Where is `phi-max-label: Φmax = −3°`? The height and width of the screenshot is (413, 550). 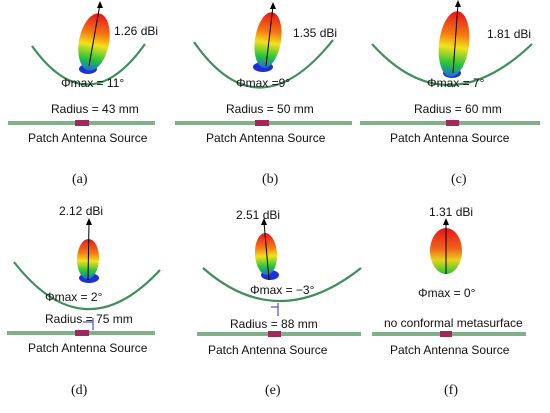 phi-max-label: Φmax = −3° is located at coordinates (282, 290).